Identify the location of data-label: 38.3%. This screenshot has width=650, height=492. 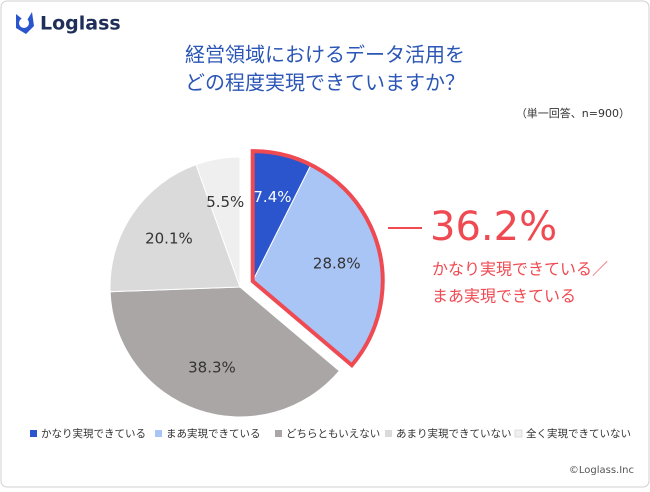
(212, 368).